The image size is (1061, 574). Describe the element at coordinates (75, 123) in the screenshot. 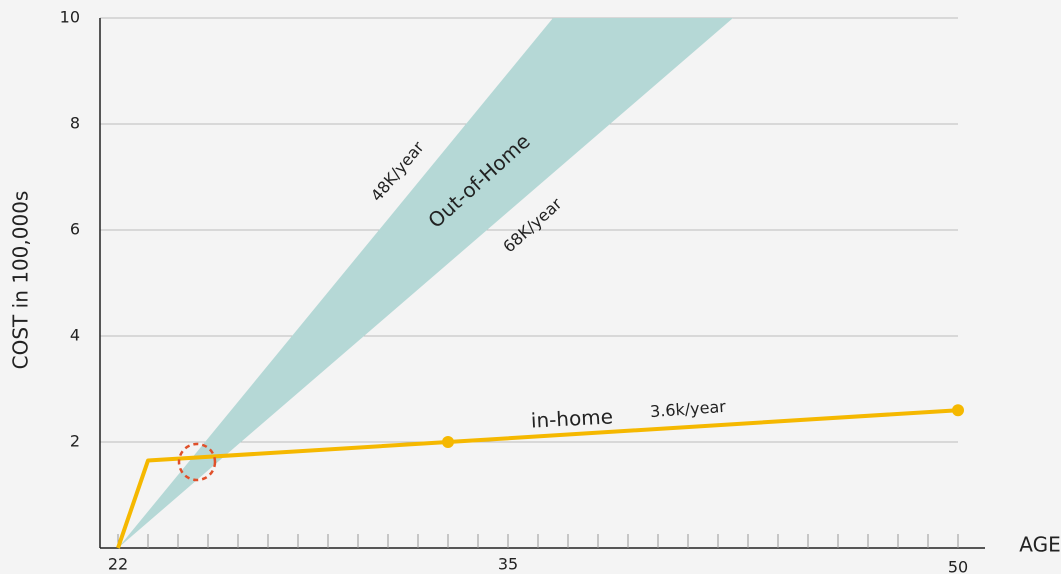

I see `y-tick-label: 8` at that location.